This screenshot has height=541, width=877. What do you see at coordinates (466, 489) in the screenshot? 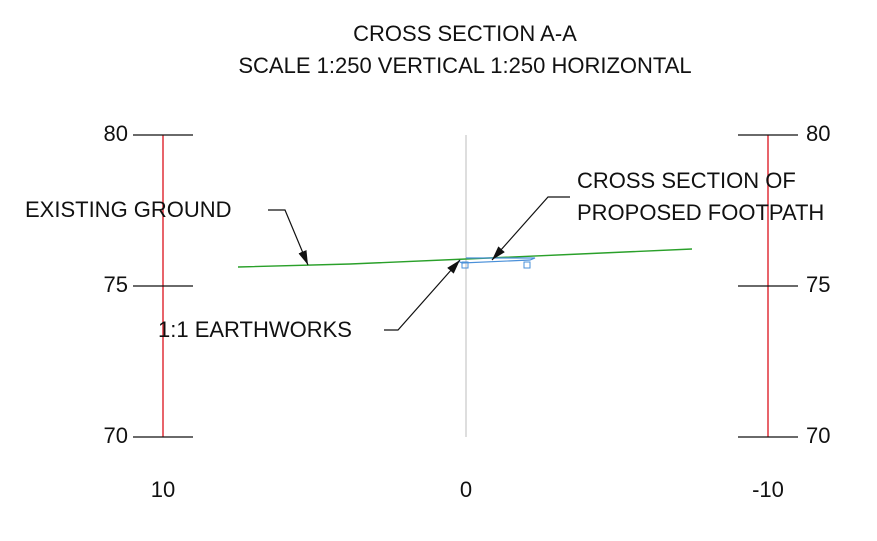
I see `offset-label: 0` at bounding box center [466, 489].